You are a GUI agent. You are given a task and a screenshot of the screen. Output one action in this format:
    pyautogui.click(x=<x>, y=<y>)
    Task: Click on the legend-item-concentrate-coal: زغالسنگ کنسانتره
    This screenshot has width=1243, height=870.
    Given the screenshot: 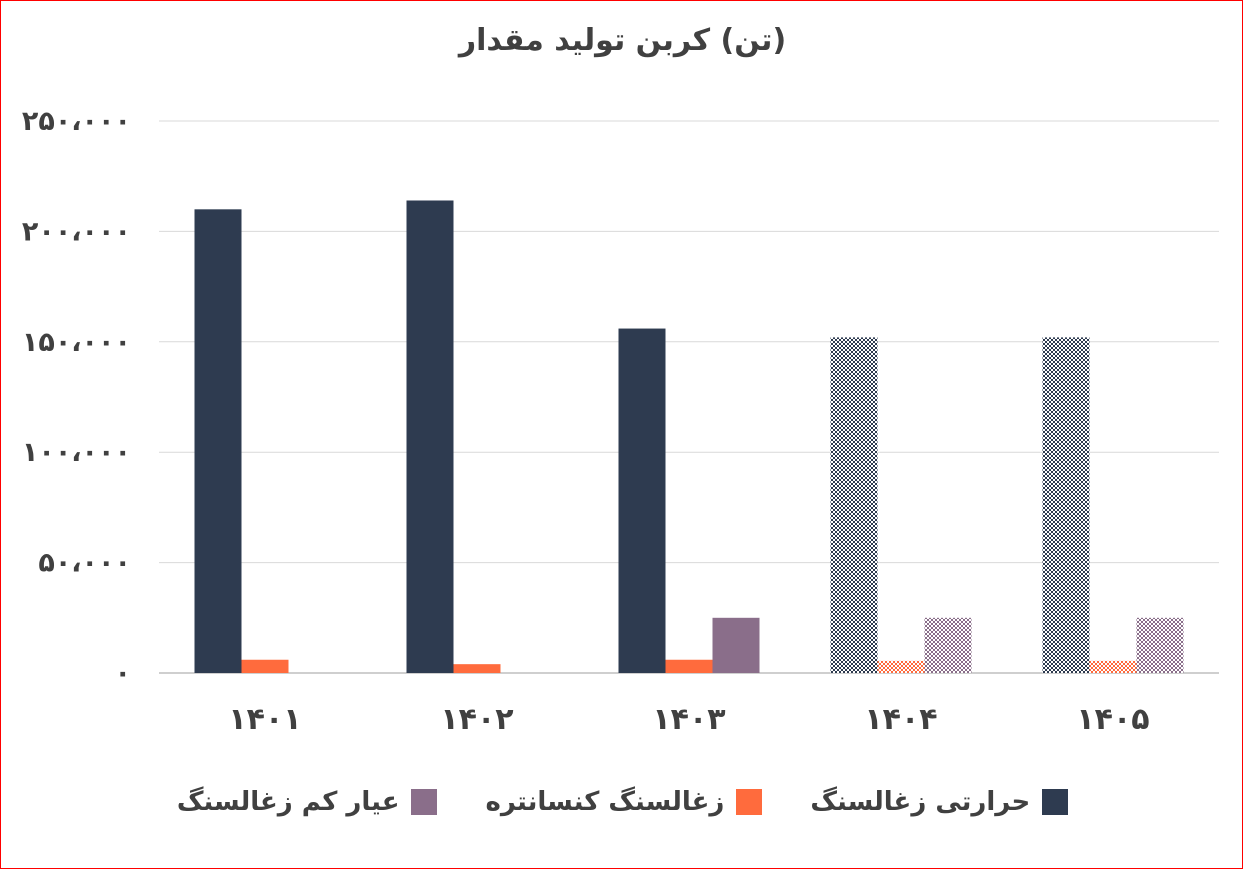 What is the action you would take?
    pyautogui.click(x=624, y=802)
    